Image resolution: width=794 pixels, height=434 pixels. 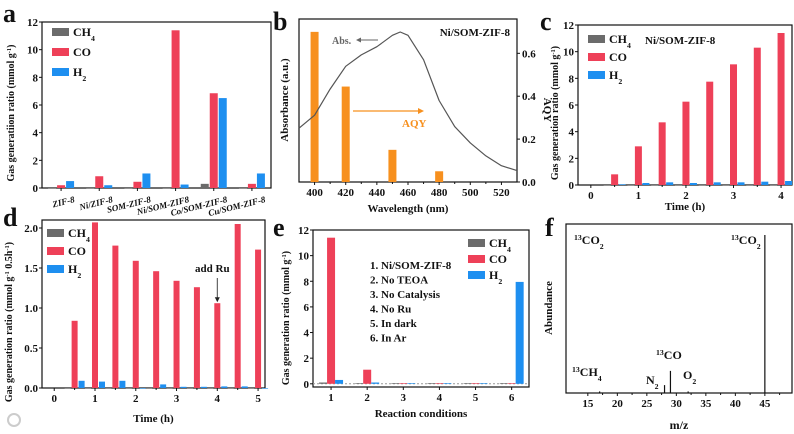 I want to click on condition-label: 2. No TEOA, so click(x=399, y=281).